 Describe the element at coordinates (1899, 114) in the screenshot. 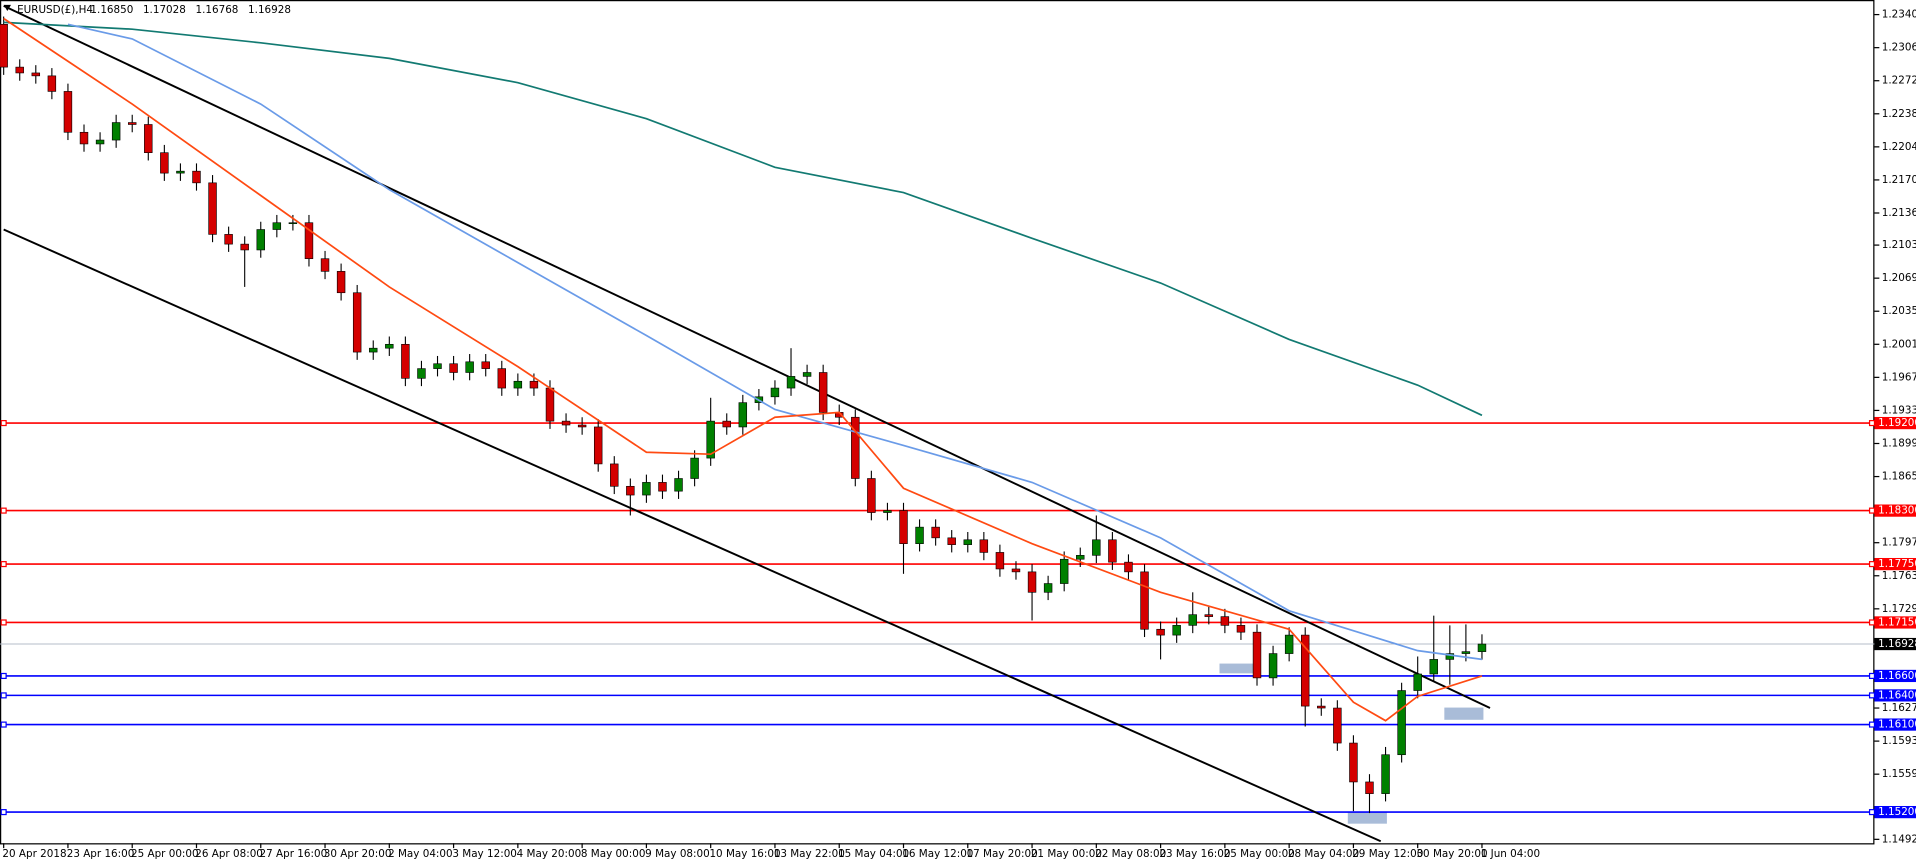

I see `y-tick-label: 1.22380` at that location.